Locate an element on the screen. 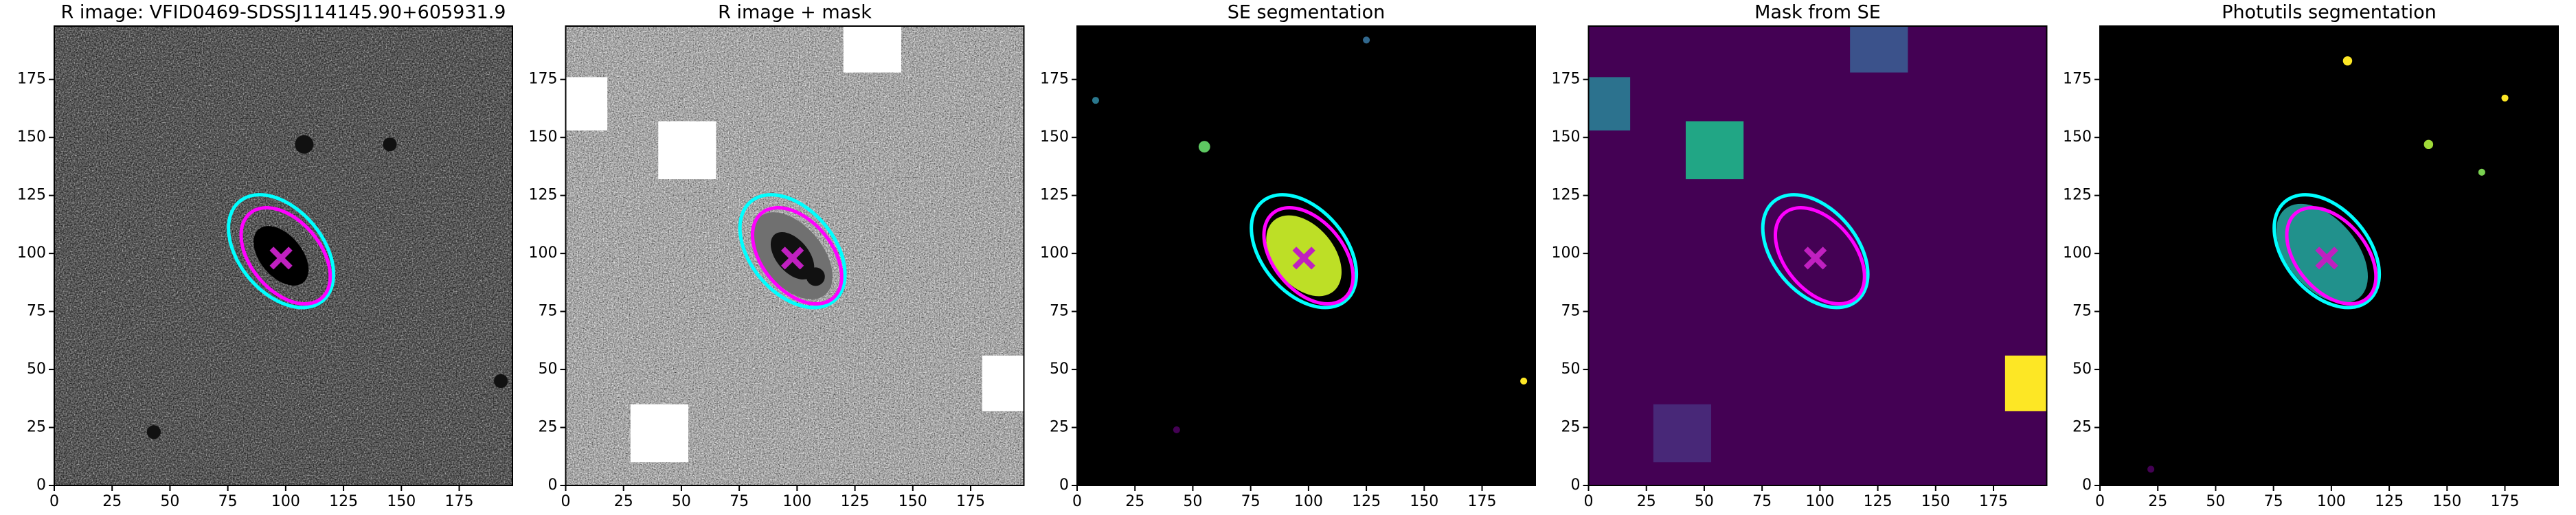  panel-title: SE segmentation is located at coordinates (1306, 12).